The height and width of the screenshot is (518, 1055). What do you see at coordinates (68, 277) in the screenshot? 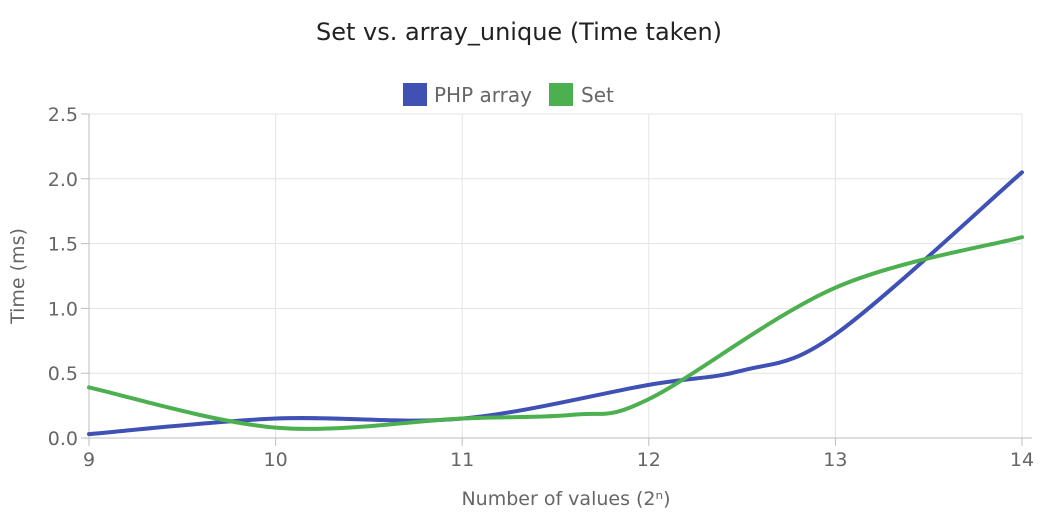
I see `y-axis-ticks: 0.0 0.5 1.0 1.5 2.0 2.5` at bounding box center [68, 277].